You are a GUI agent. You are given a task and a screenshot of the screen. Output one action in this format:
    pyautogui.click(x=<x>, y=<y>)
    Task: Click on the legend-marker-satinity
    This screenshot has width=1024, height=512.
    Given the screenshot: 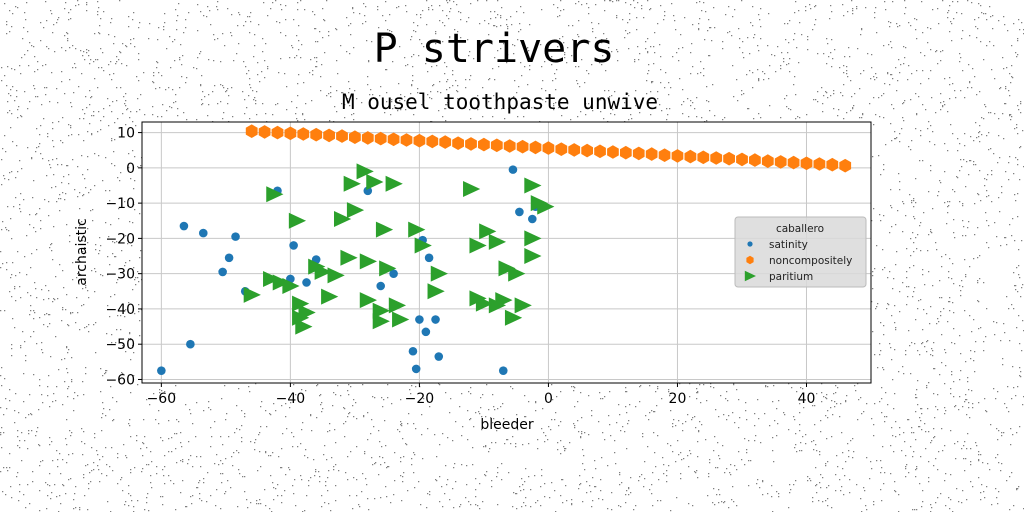 What is the action you would take?
    pyautogui.click(x=750, y=244)
    